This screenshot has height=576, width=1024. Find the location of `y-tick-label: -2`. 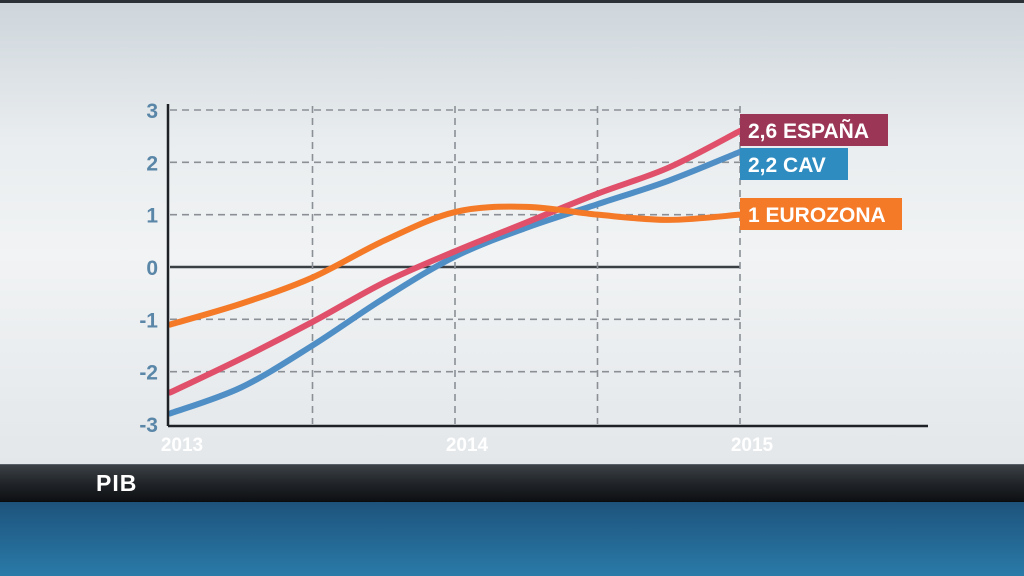

y-tick-label: -2 is located at coordinates (148, 373).